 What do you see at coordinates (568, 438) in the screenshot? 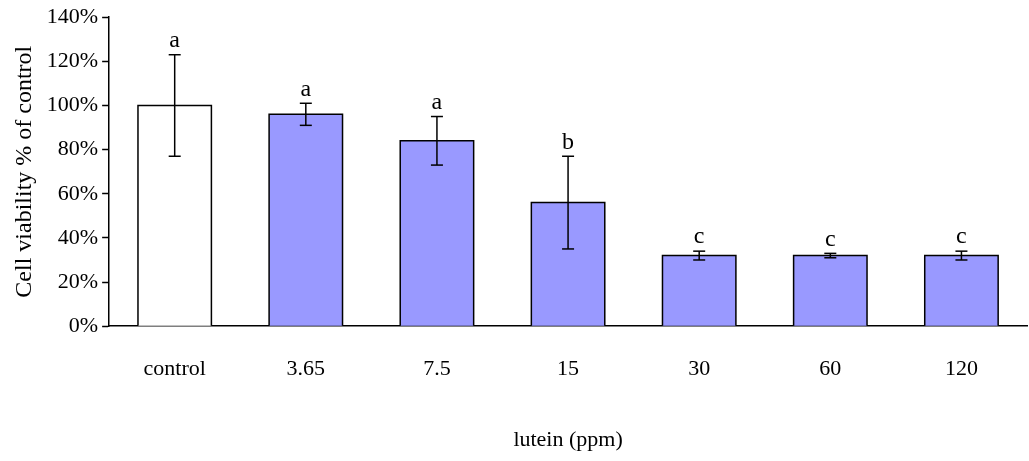
I see `x-axis-title: lutein (ppm)` at bounding box center [568, 438].